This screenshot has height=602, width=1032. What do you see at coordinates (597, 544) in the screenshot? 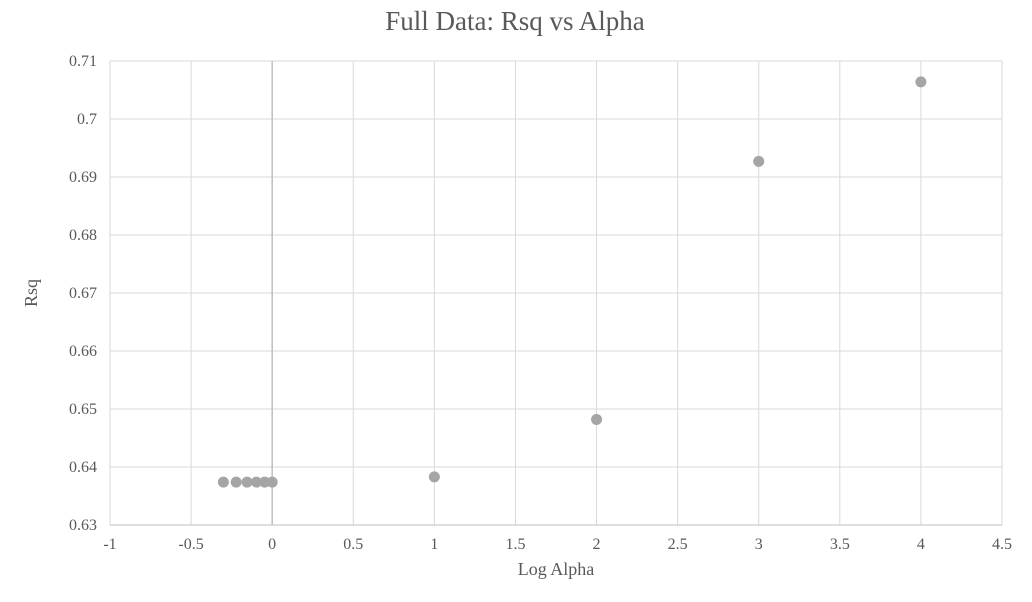
I see `x-tick-label: 2` at bounding box center [597, 544].